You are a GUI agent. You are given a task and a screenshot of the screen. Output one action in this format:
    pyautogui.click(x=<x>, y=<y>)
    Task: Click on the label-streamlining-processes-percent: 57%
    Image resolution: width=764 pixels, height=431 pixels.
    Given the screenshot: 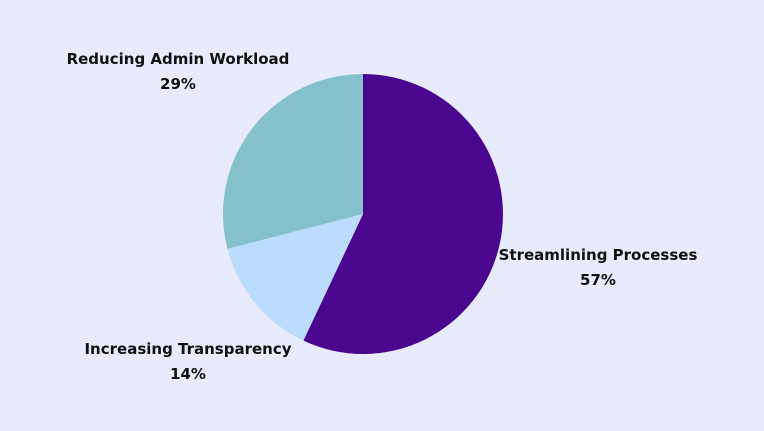 What is the action you would take?
    pyautogui.click(x=598, y=280)
    